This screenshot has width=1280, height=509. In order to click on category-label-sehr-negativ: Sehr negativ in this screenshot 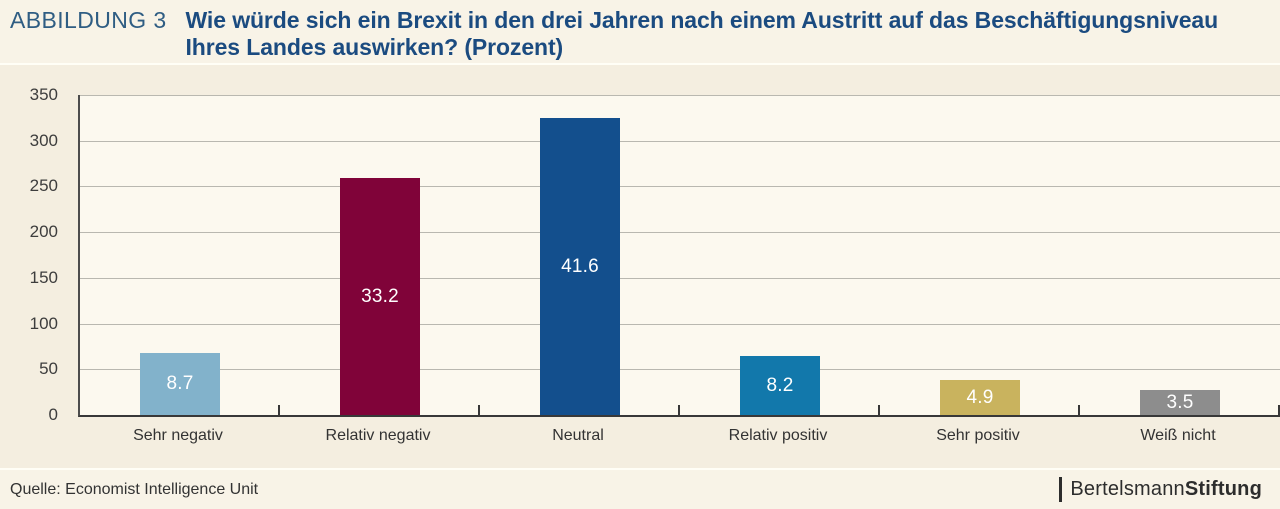, I will do `click(178, 435)`.